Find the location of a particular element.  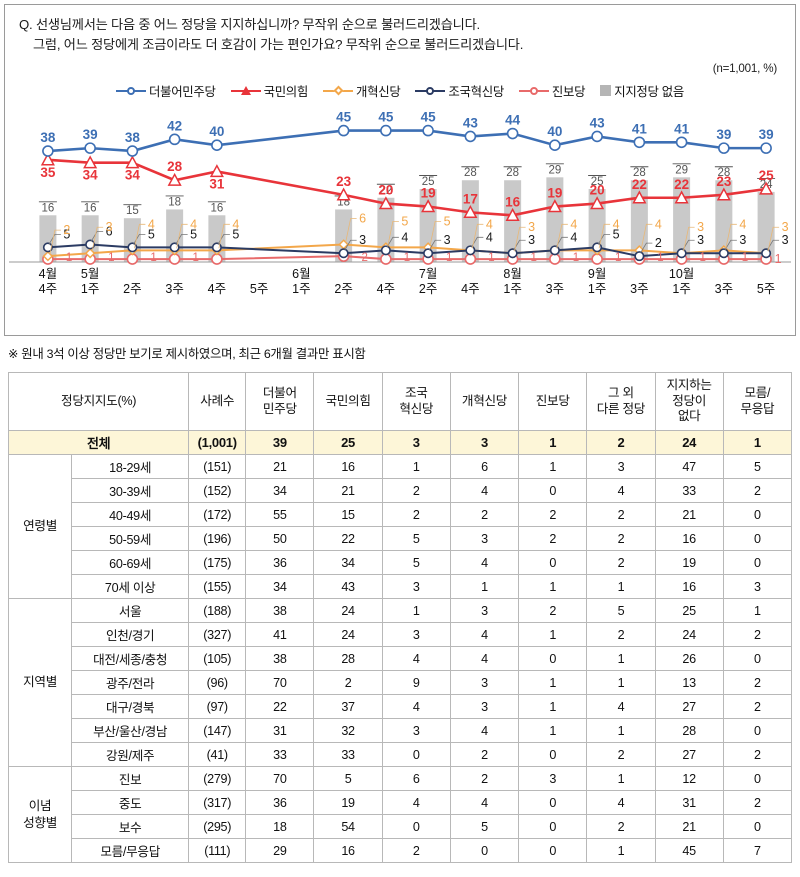

chart-value-label: 25 is located at coordinates (597, 182).